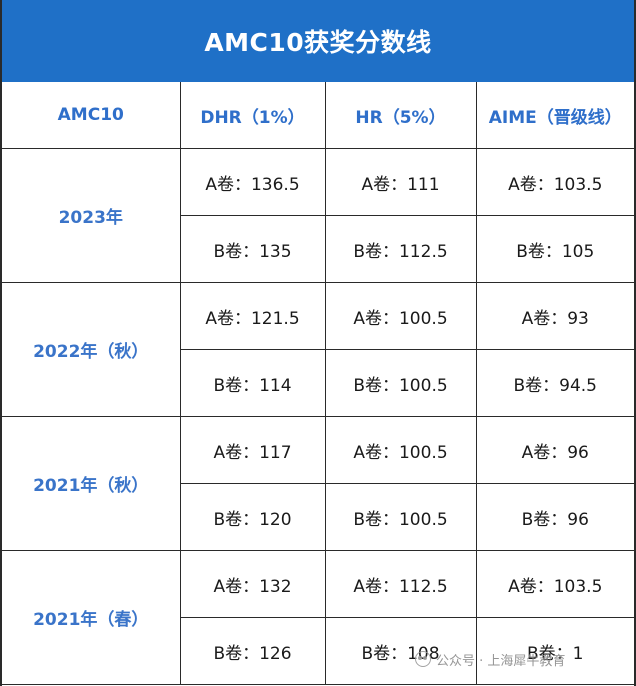  I want to click on header-aime: AIME（晋级线）, so click(554, 115).